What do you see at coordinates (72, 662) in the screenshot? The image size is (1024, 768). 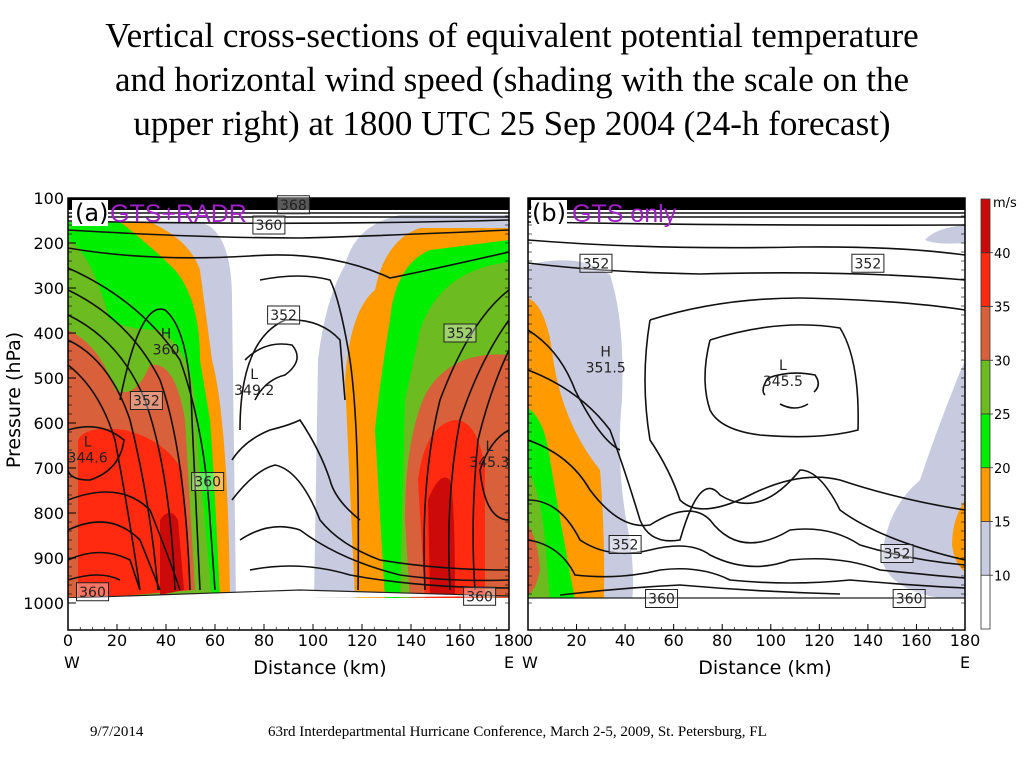 I see `panel-a-west-label: W` at bounding box center [72, 662].